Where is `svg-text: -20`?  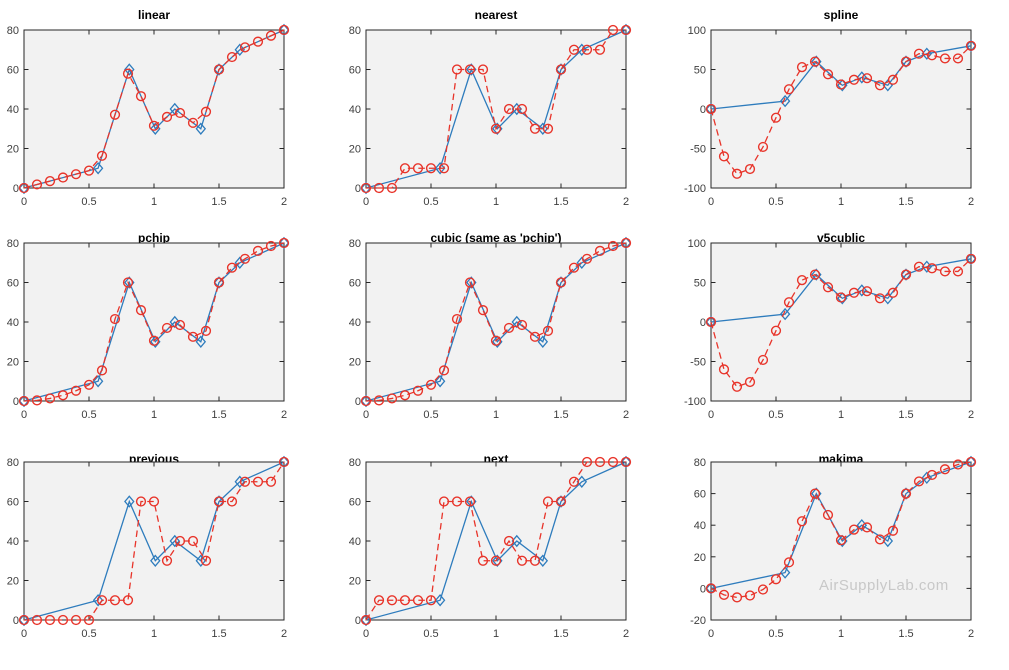
svg-text: -20 is located at coordinates (698, 621).